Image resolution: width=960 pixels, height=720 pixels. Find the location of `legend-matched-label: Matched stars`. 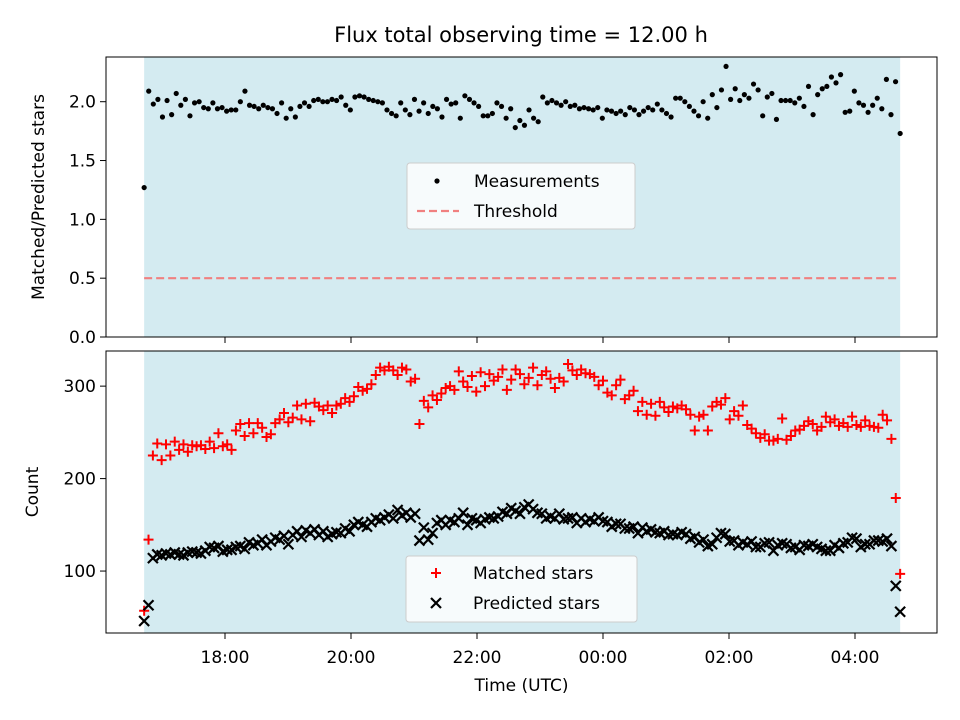

legend-matched-label: Matched stars is located at coordinates (533, 574).